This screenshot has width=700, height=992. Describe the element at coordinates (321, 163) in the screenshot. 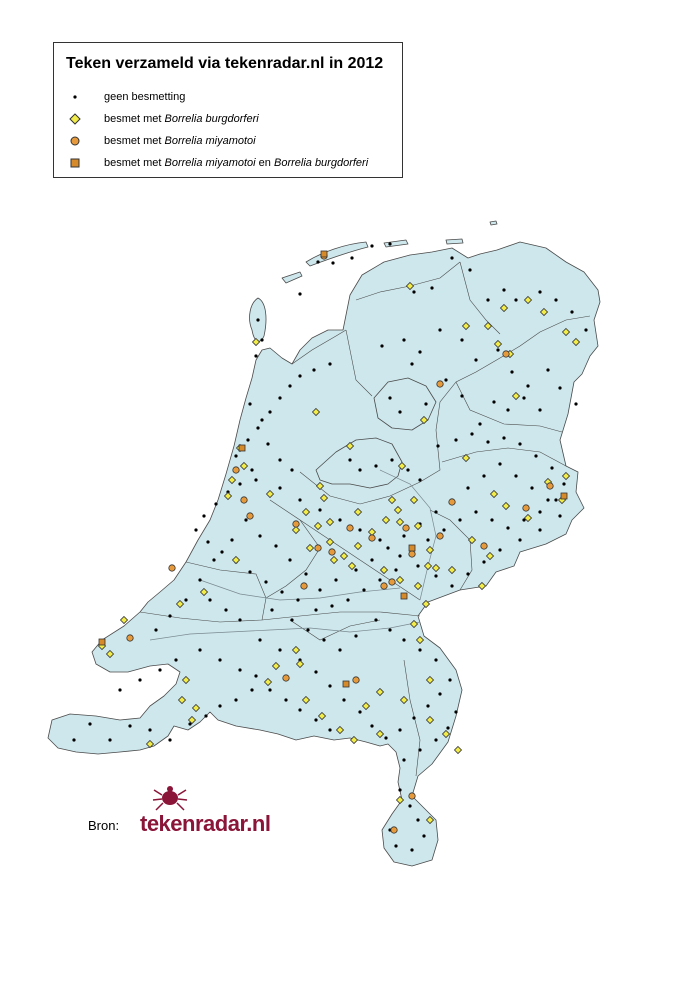

I see `species-name: Borrelia burgdorferi` at that location.